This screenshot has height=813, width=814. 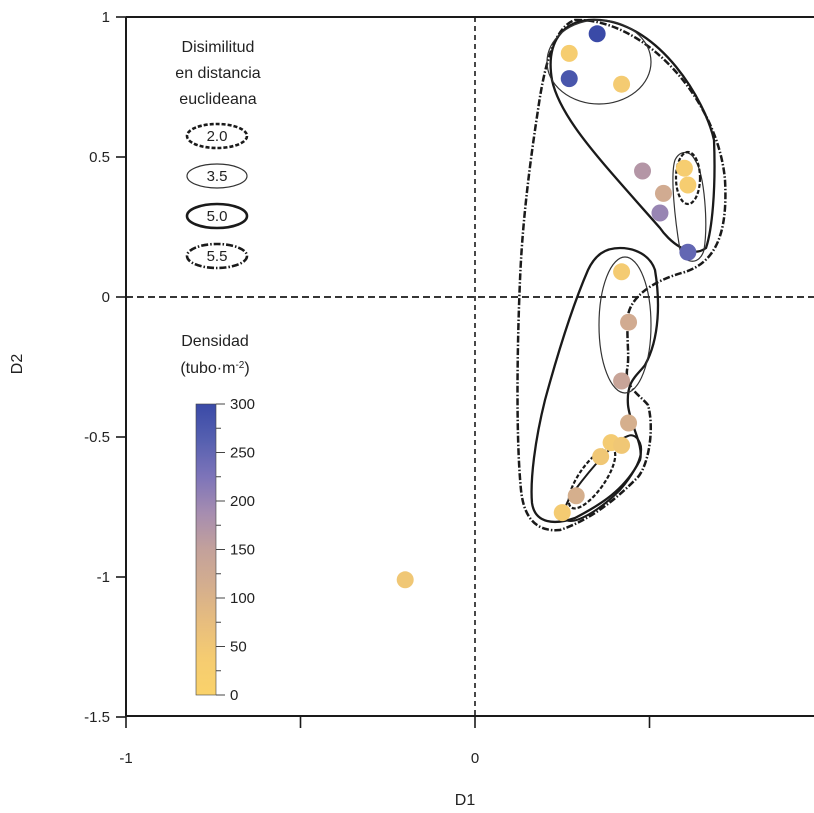 I want to click on colorbar-tick-label: 200, so click(x=242, y=501).